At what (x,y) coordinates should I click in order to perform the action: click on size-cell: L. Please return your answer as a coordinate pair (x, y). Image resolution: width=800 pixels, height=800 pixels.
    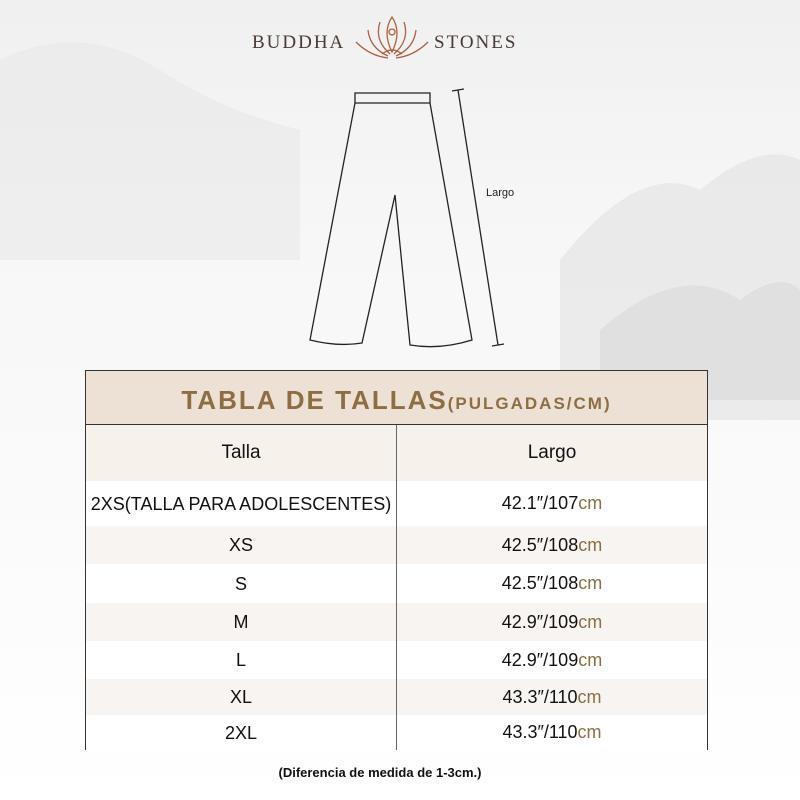
    Looking at the image, I should click on (240, 660).